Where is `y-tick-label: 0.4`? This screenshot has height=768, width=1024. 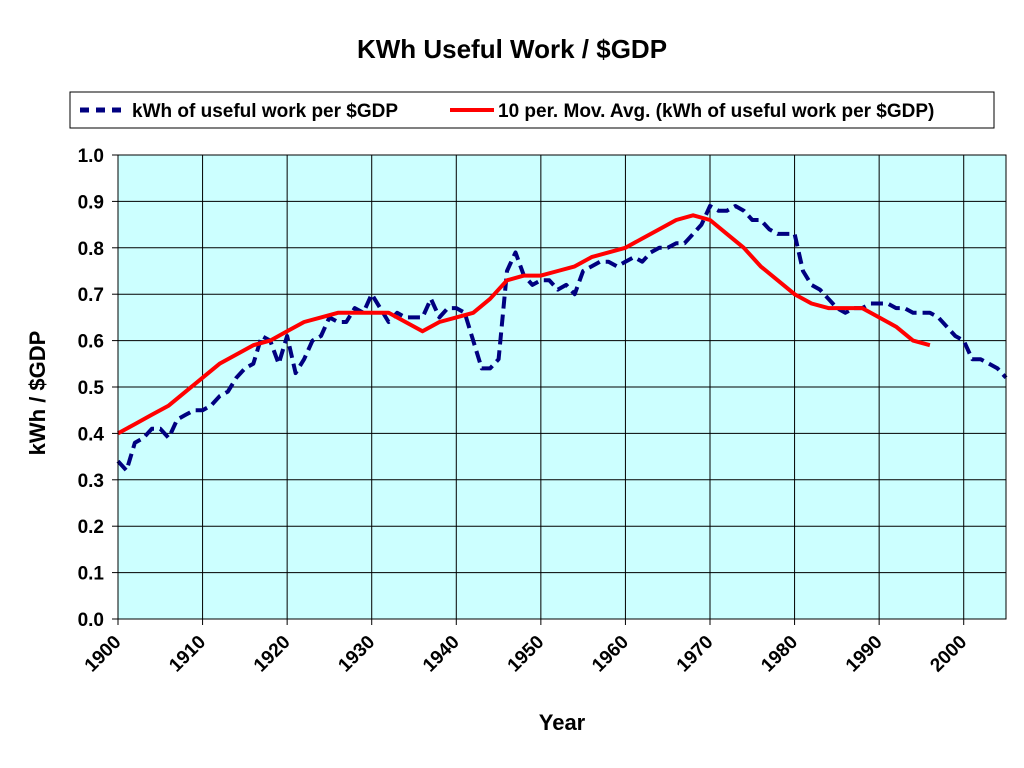 y-tick-label: 0.4 is located at coordinates (91, 434).